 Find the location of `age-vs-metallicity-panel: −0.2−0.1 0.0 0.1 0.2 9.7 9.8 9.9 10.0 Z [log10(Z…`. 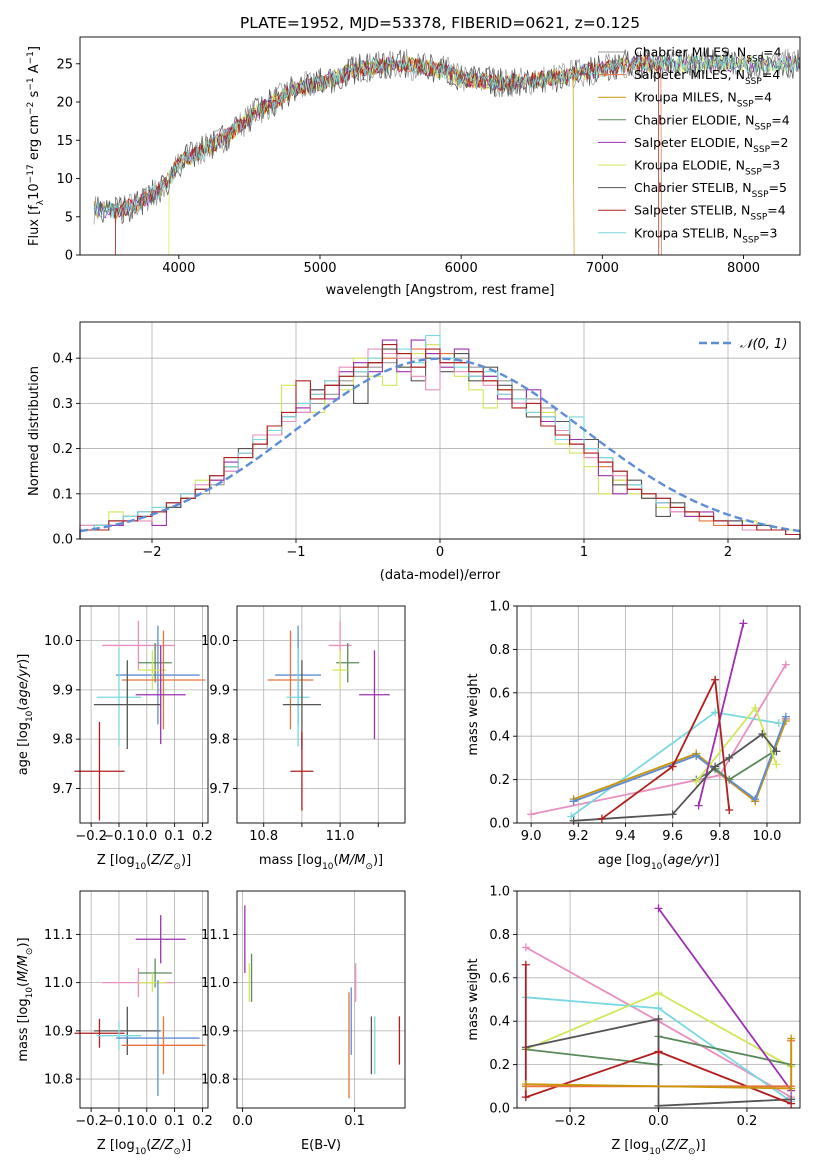

age-vs-metallicity-panel: −0.2−0.1 0.0 0.1 0.2 9.7 9.8 9.9 10.0 Z [log10(Z… is located at coordinates (114, 738).